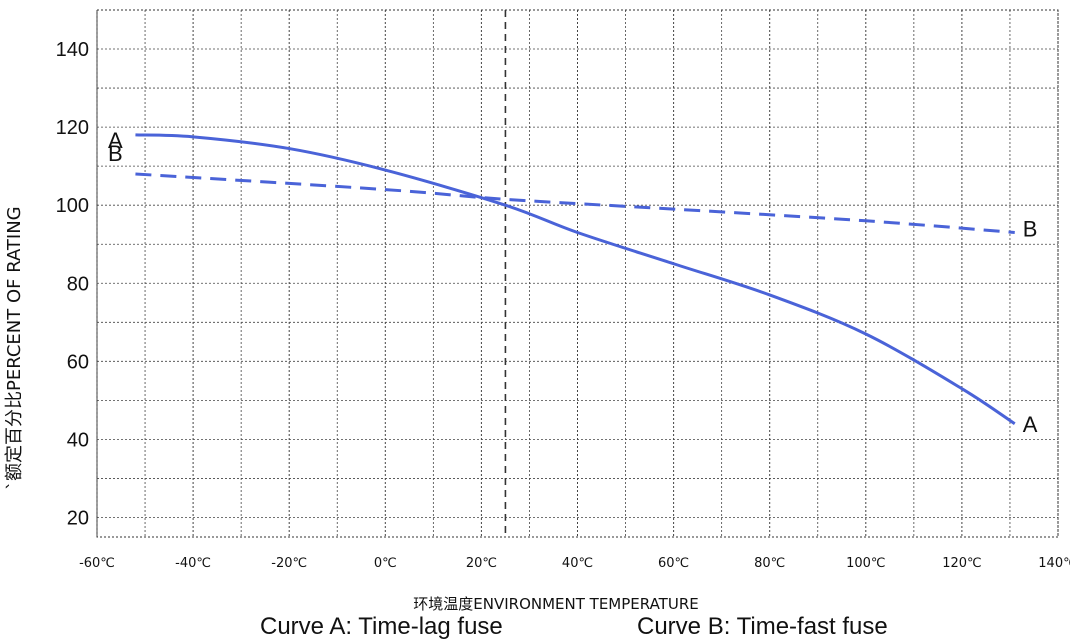 The image size is (1070, 641). Describe the element at coordinates (78, 440) in the screenshot. I see `y-tick-label: 40` at that location.